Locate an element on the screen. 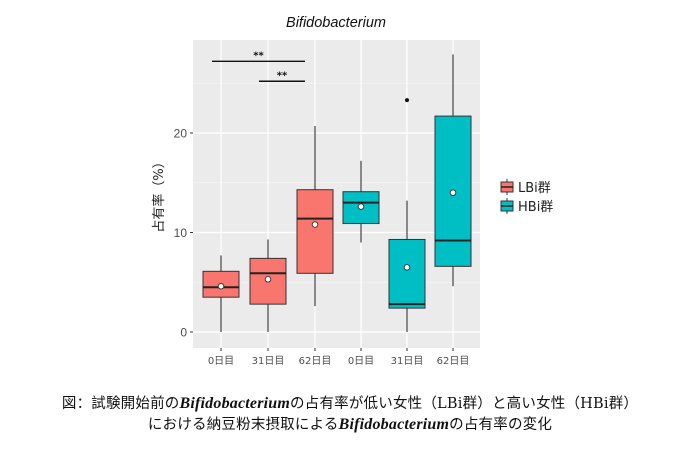 Image resolution: width=700 pixels, height=450 pixels. box-LBi群-62日目 is located at coordinates (315, 216).